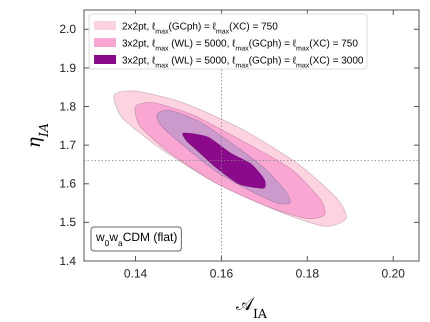  I want to click on x-tick-label: 0.14, so click(136, 273).